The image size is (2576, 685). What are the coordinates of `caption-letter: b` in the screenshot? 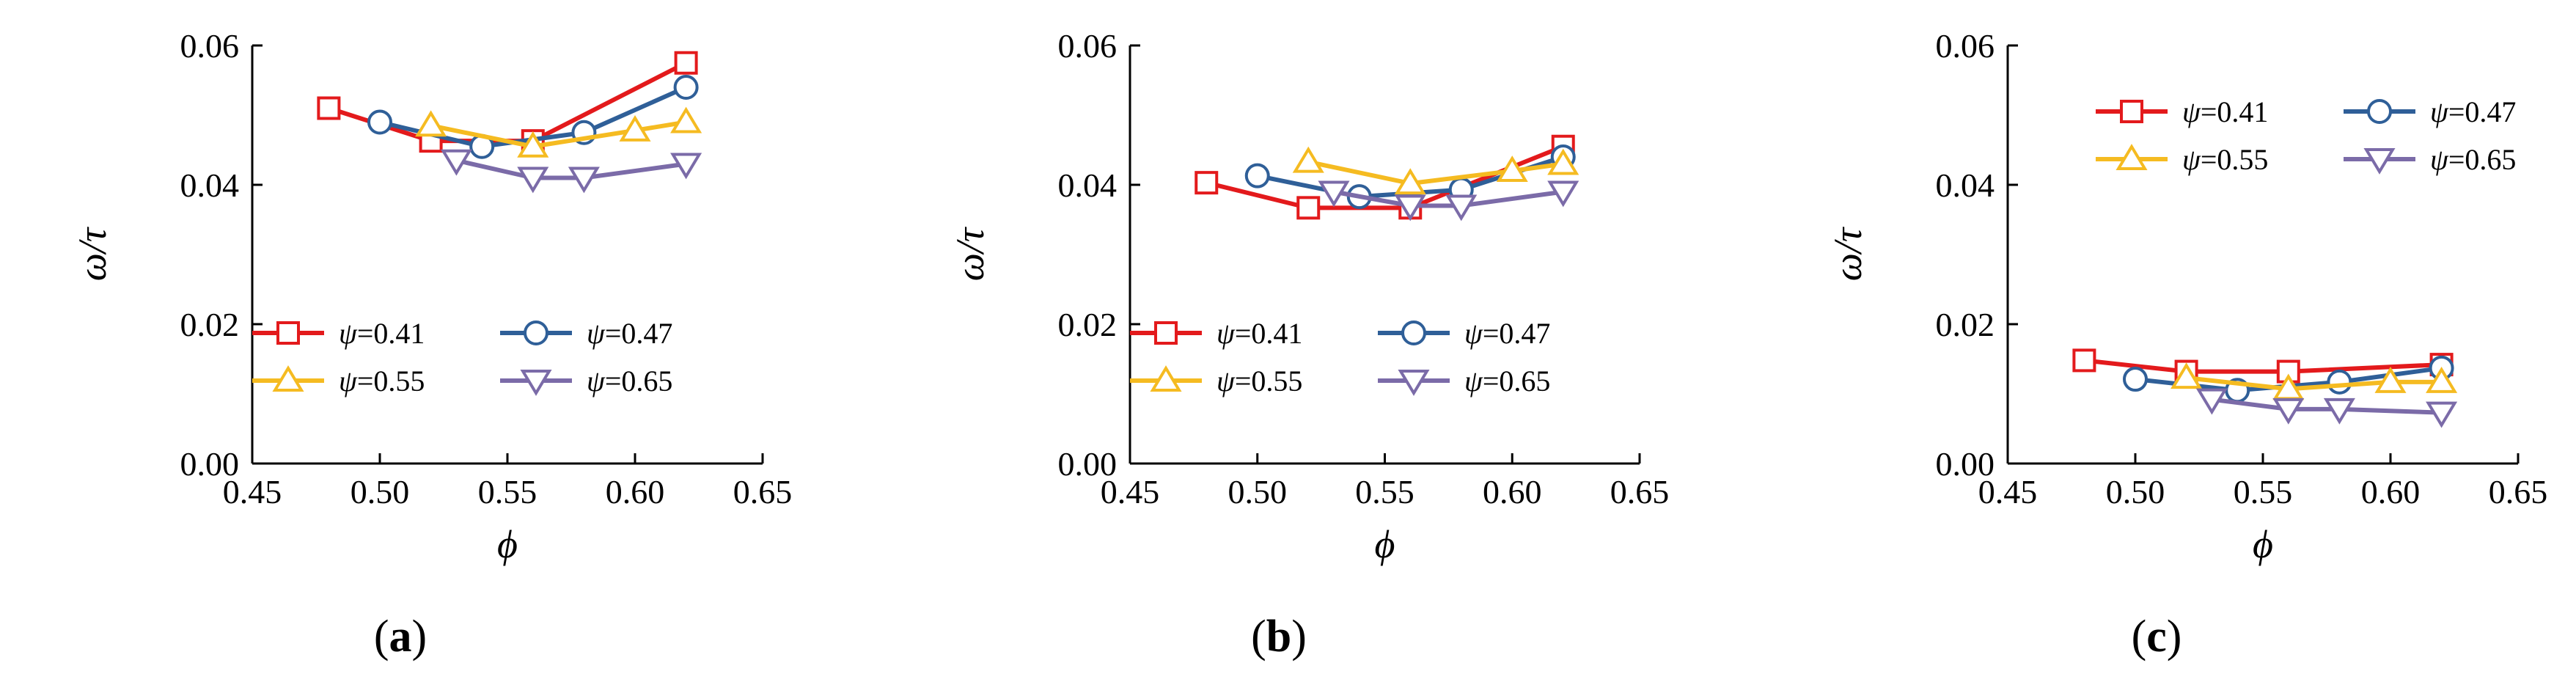 It's located at (1279, 637).